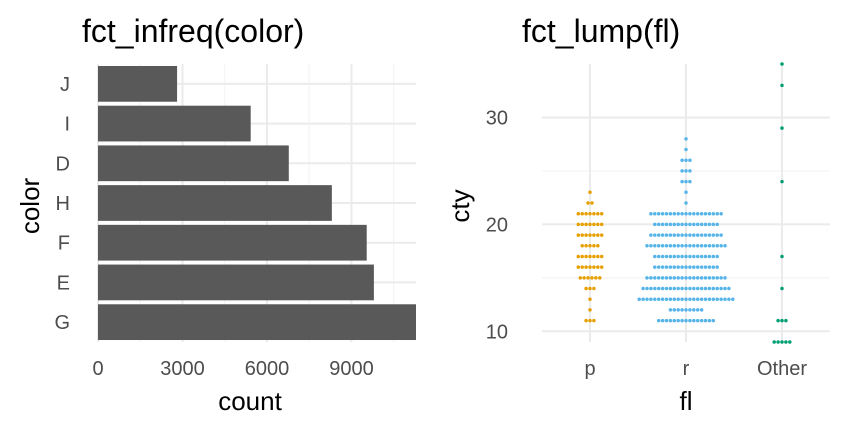 The image size is (864, 437). I want to click on bar-chart-x-ticks: 0 3000 6000 9000, so click(232, 369).